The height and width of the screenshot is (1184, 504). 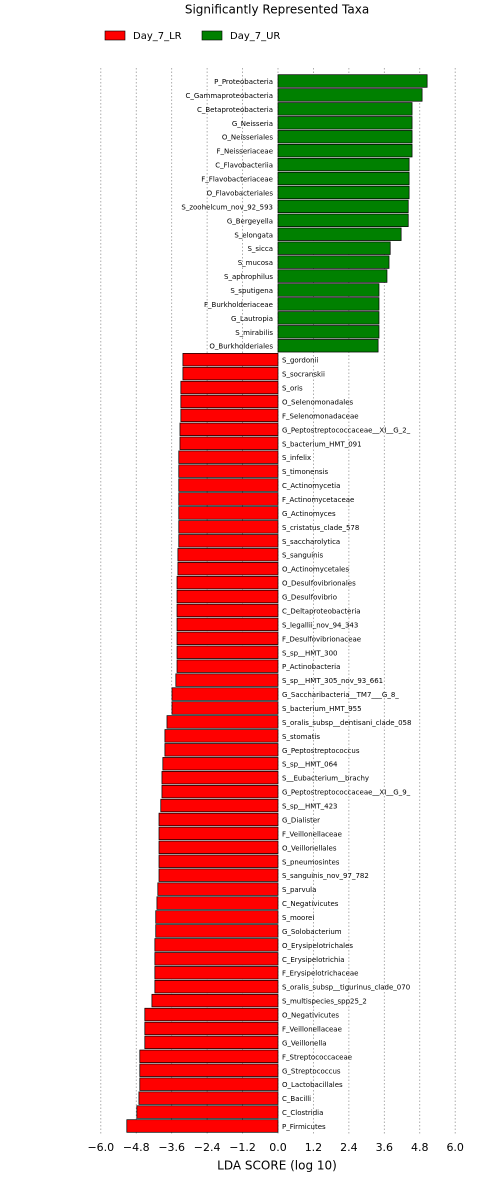 What do you see at coordinates (238, 305) in the screenshot?
I see `category-label: F_Burkholderiaceae` at bounding box center [238, 305].